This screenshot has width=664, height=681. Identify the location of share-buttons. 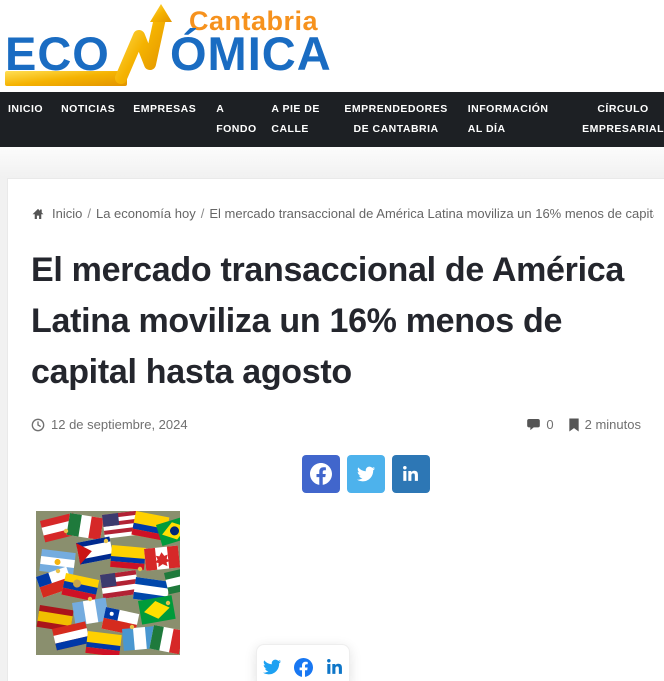
(359, 474).